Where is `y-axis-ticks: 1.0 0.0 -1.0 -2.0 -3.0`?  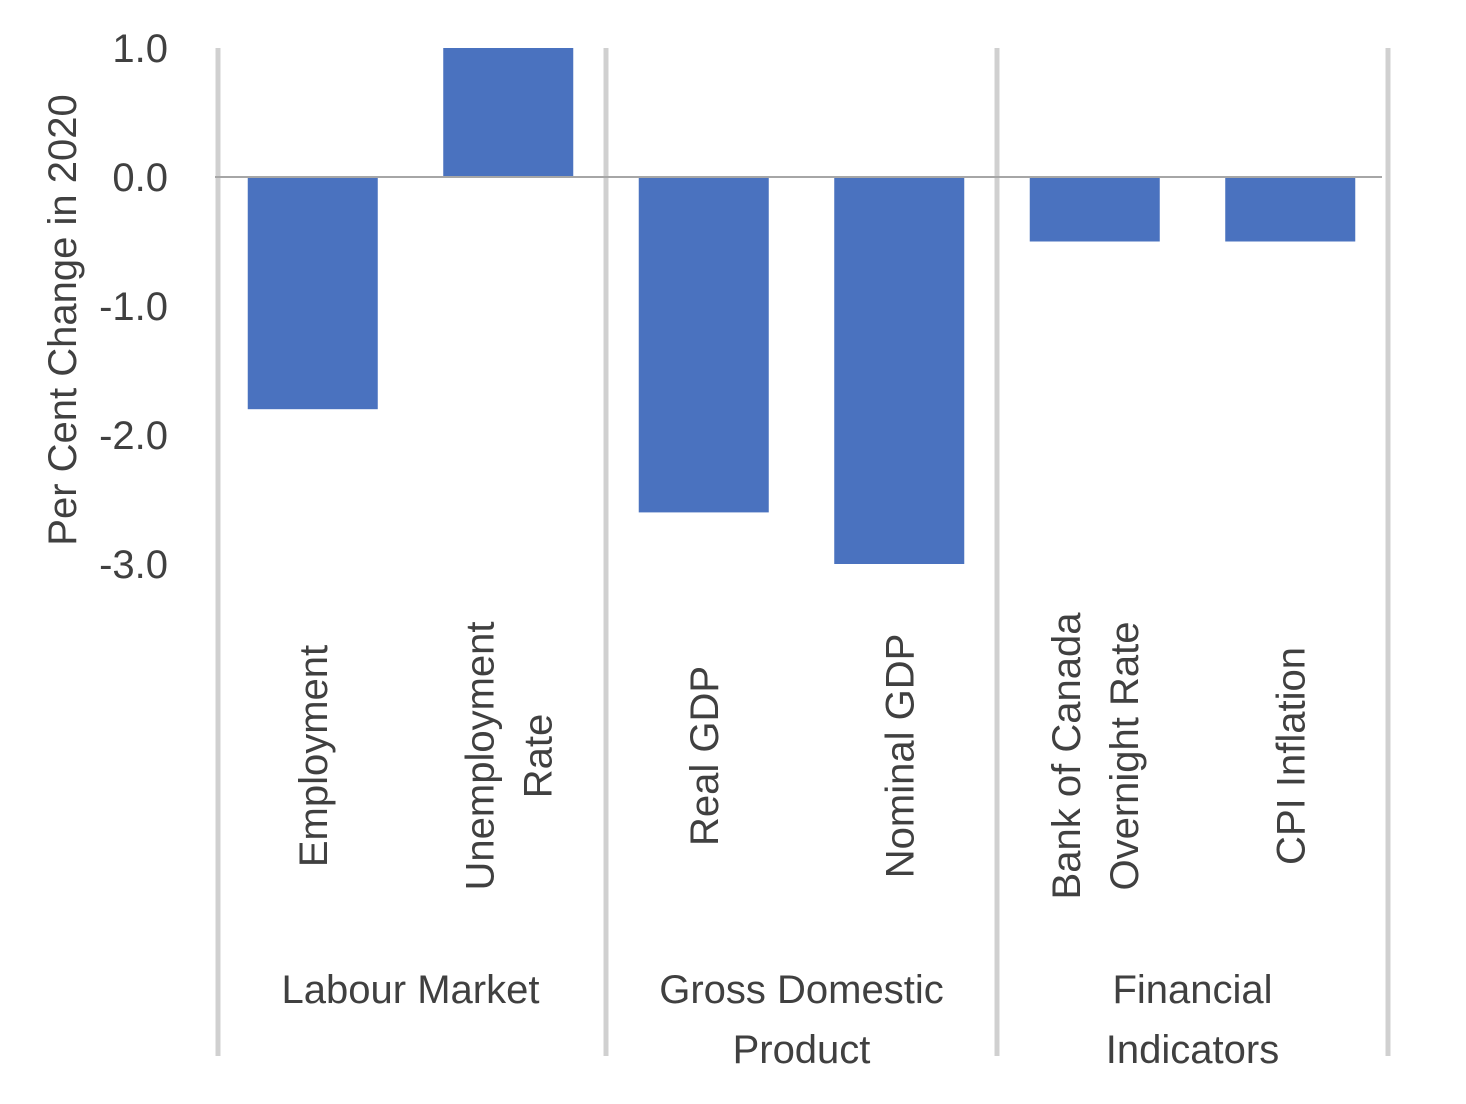
y-axis-ticks: 1.0 0.0 -1.0 -2.0 -3.0 is located at coordinates (133, 307).